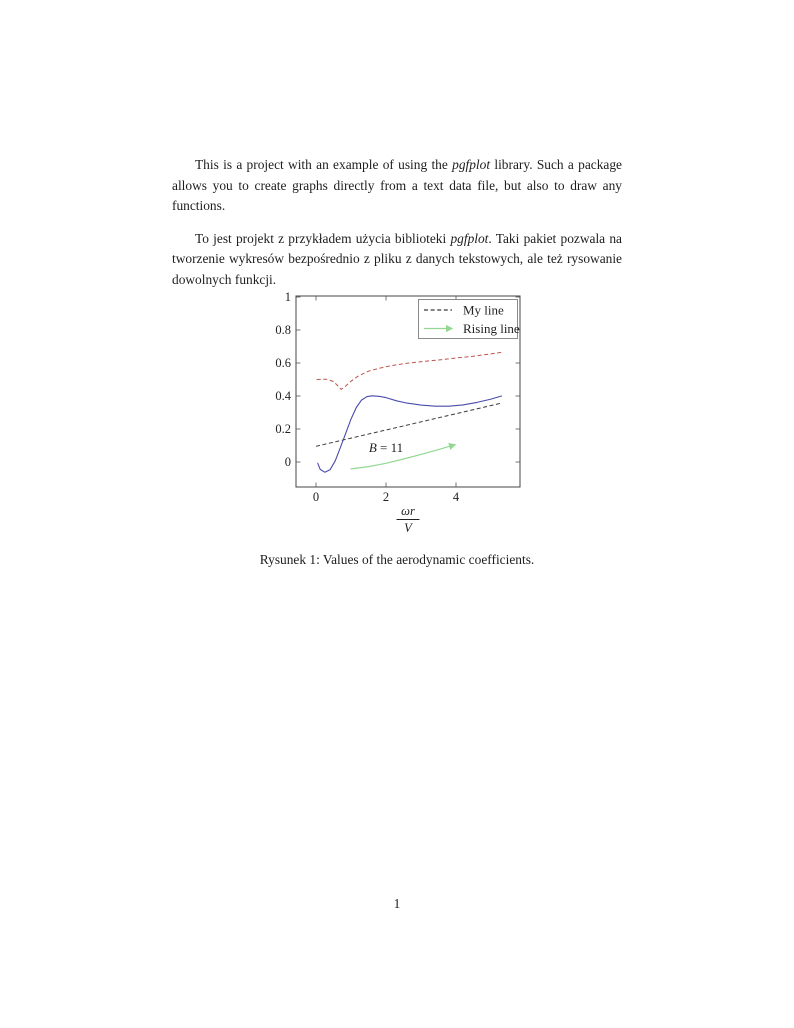  I want to click on page-number: 1, so click(397, 903).